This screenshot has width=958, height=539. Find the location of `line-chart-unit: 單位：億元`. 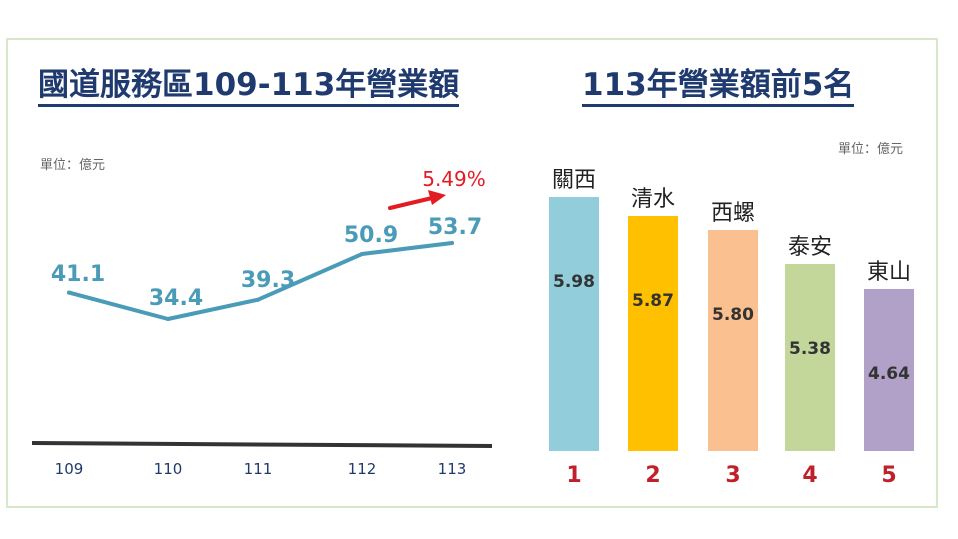

line-chart-unit: 單位：億元 is located at coordinates (73, 165).